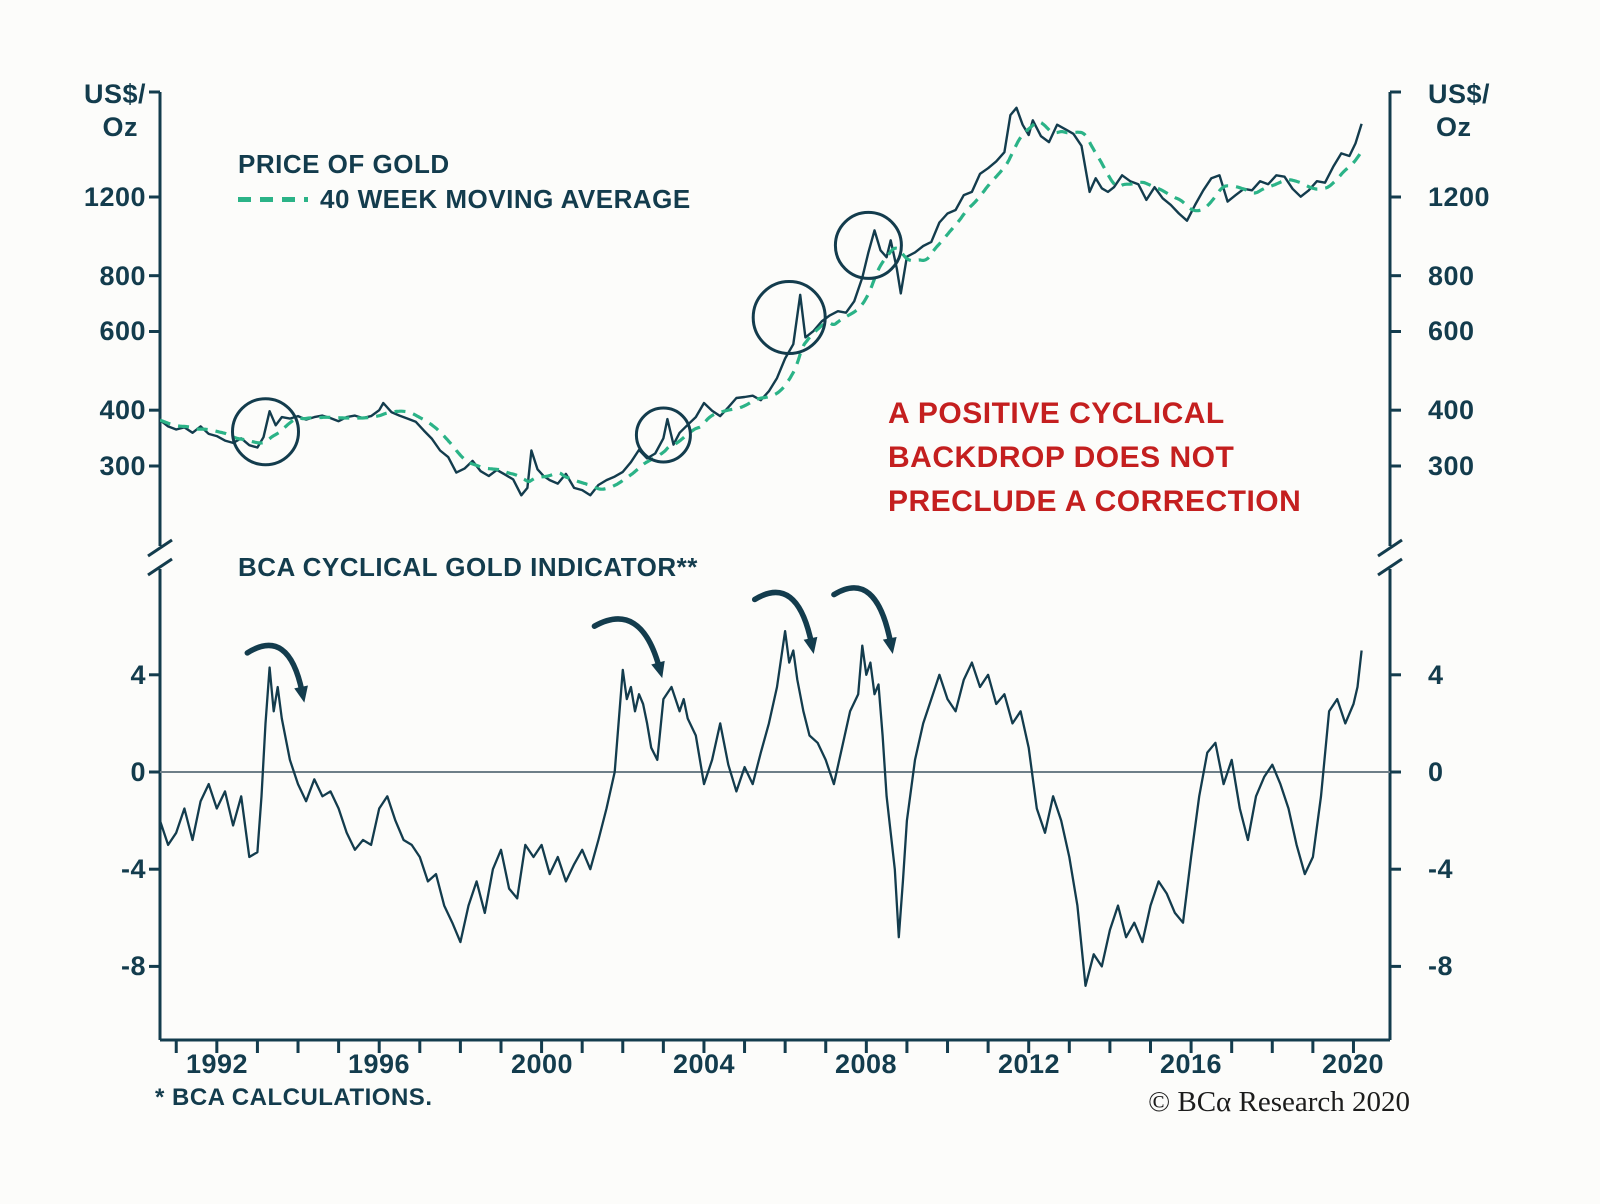  What do you see at coordinates (866, 1064) in the screenshot?
I see `x-tick-label: 2008` at bounding box center [866, 1064].